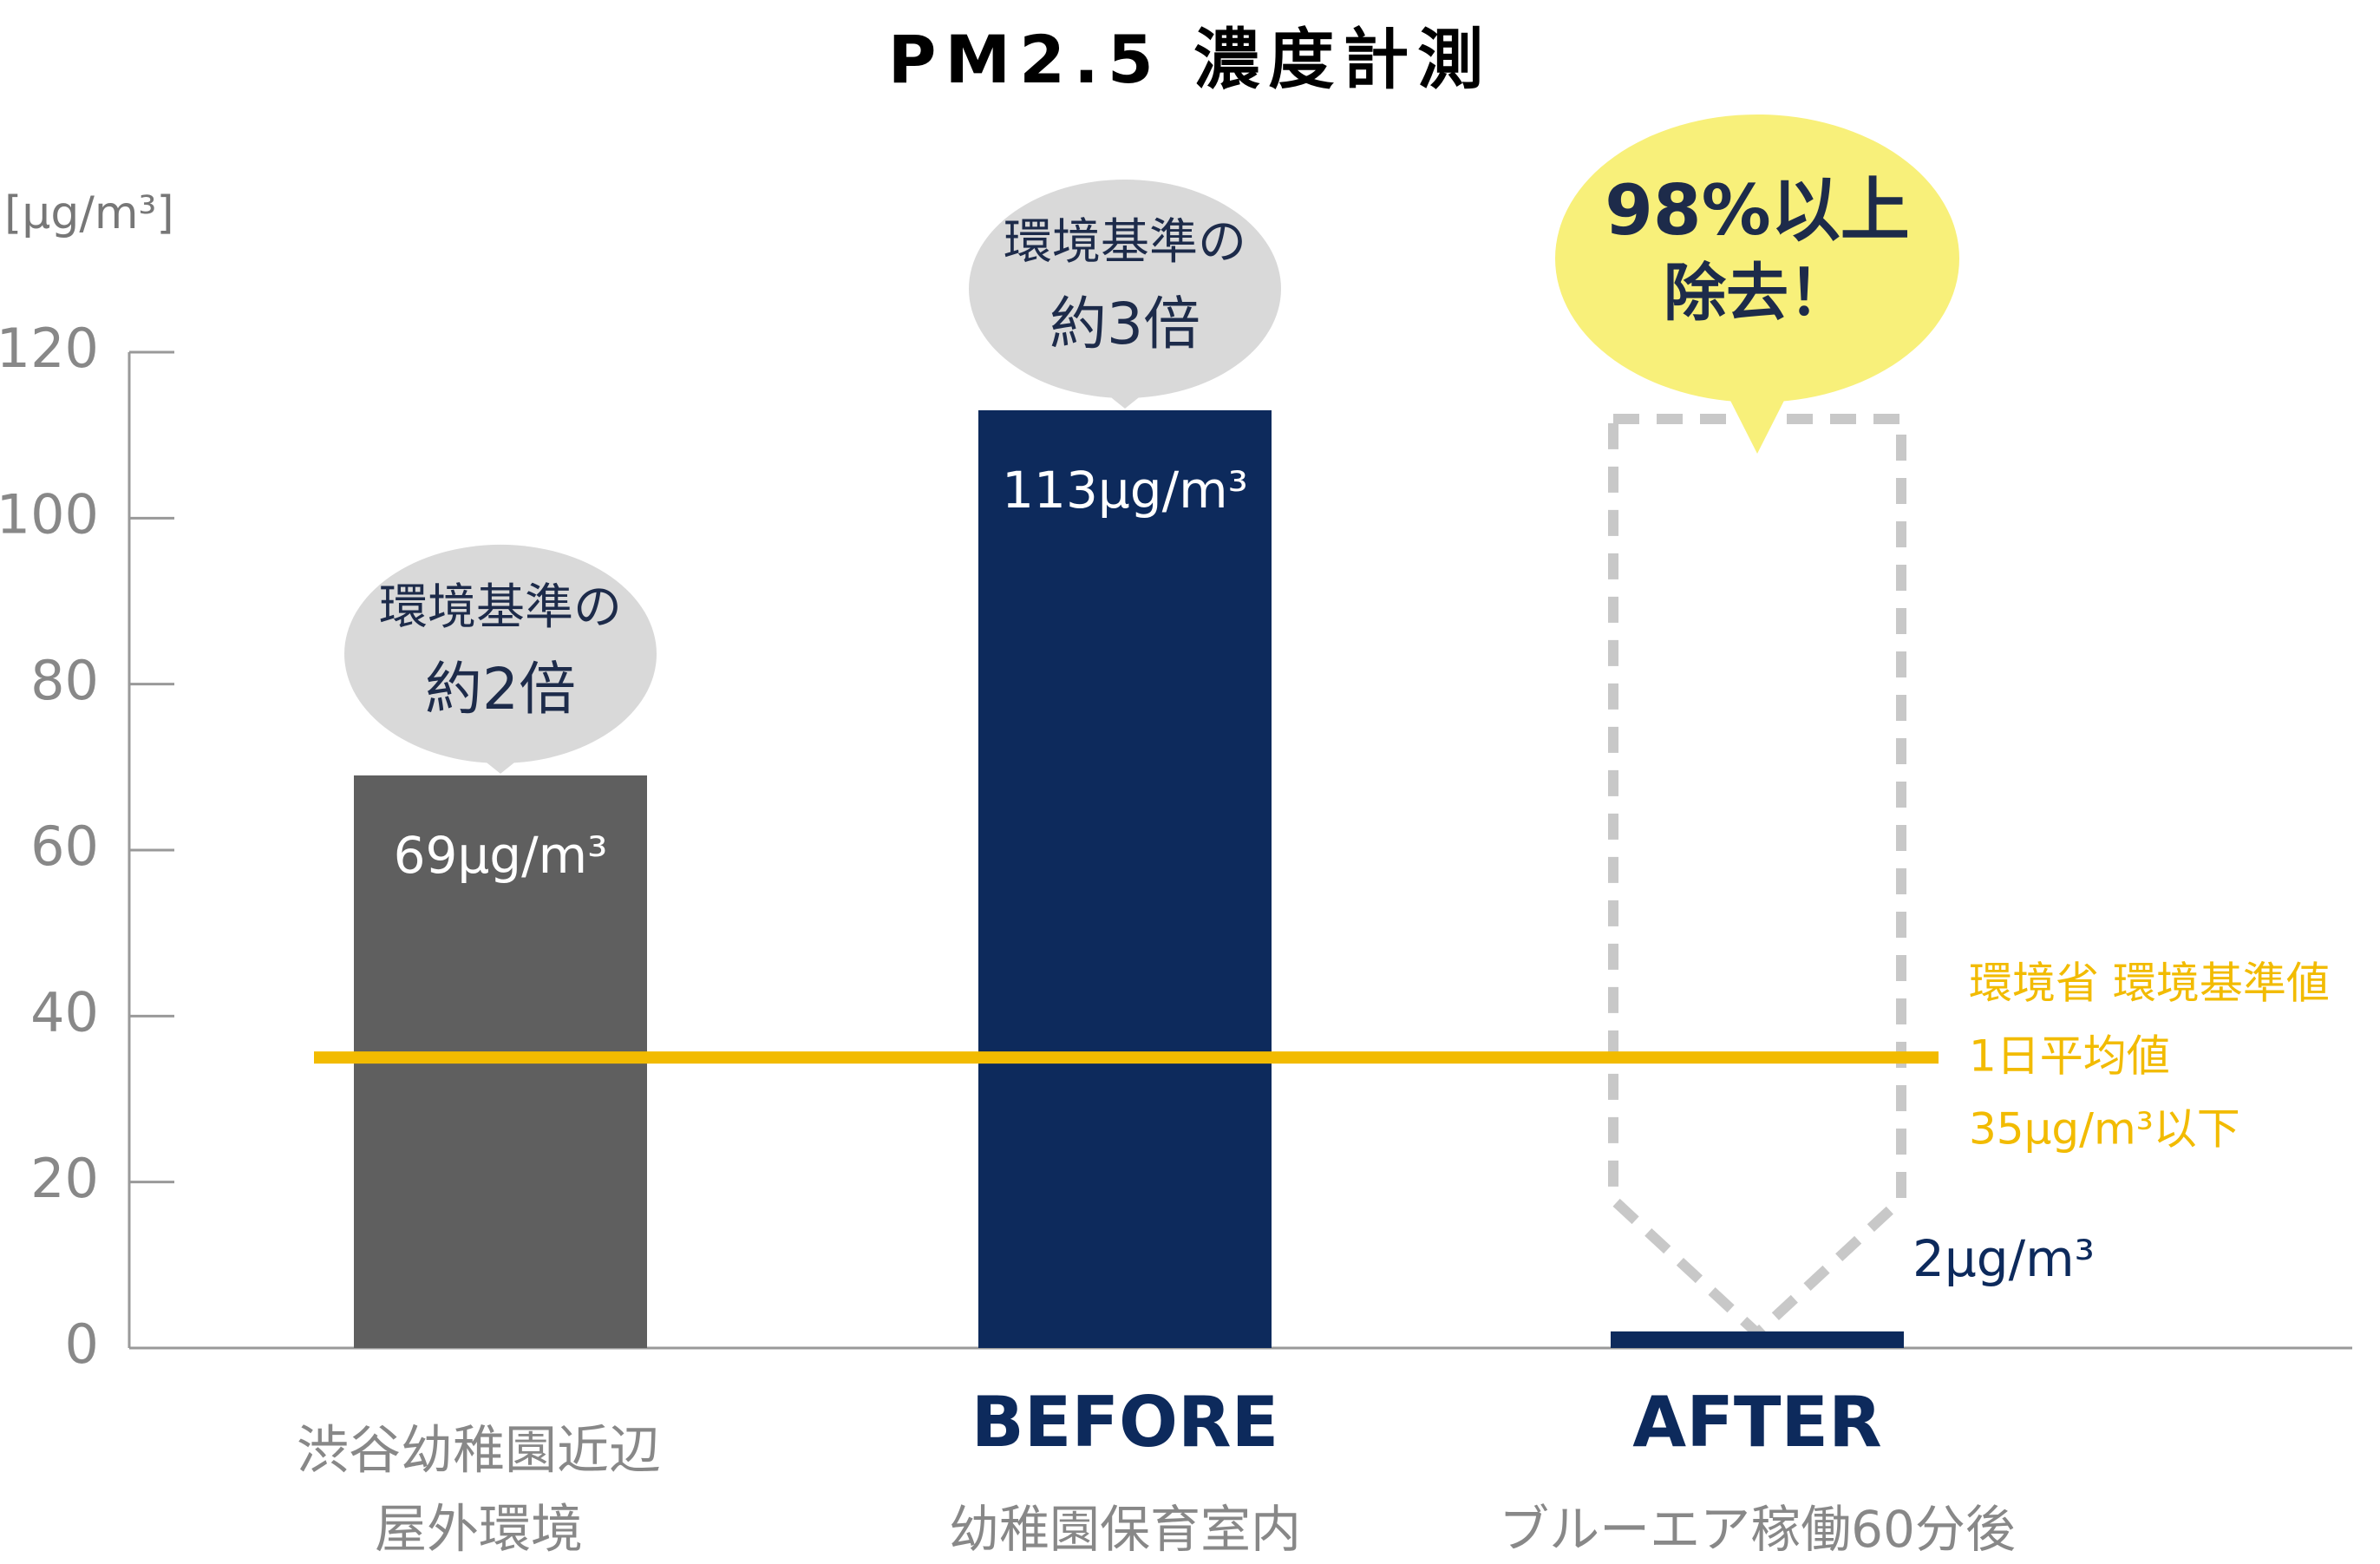 Image resolution: width=2380 pixels, height=1564 pixels. Describe the element at coordinates (1757, 1530) in the screenshot. I see `x-tick-label: ブルーエア稼働60分後` at that location.